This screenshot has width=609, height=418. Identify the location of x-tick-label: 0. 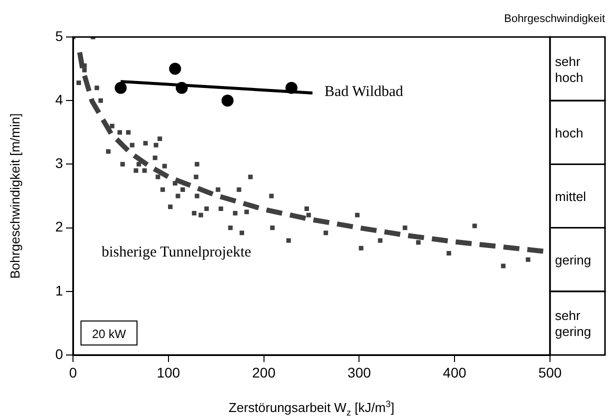
(73, 372).